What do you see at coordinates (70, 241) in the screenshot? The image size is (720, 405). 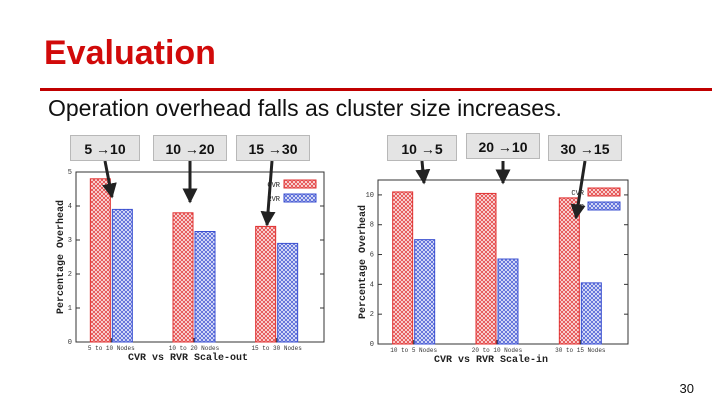 I see `y-tick-label: 3` at bounding box center [70, 241].